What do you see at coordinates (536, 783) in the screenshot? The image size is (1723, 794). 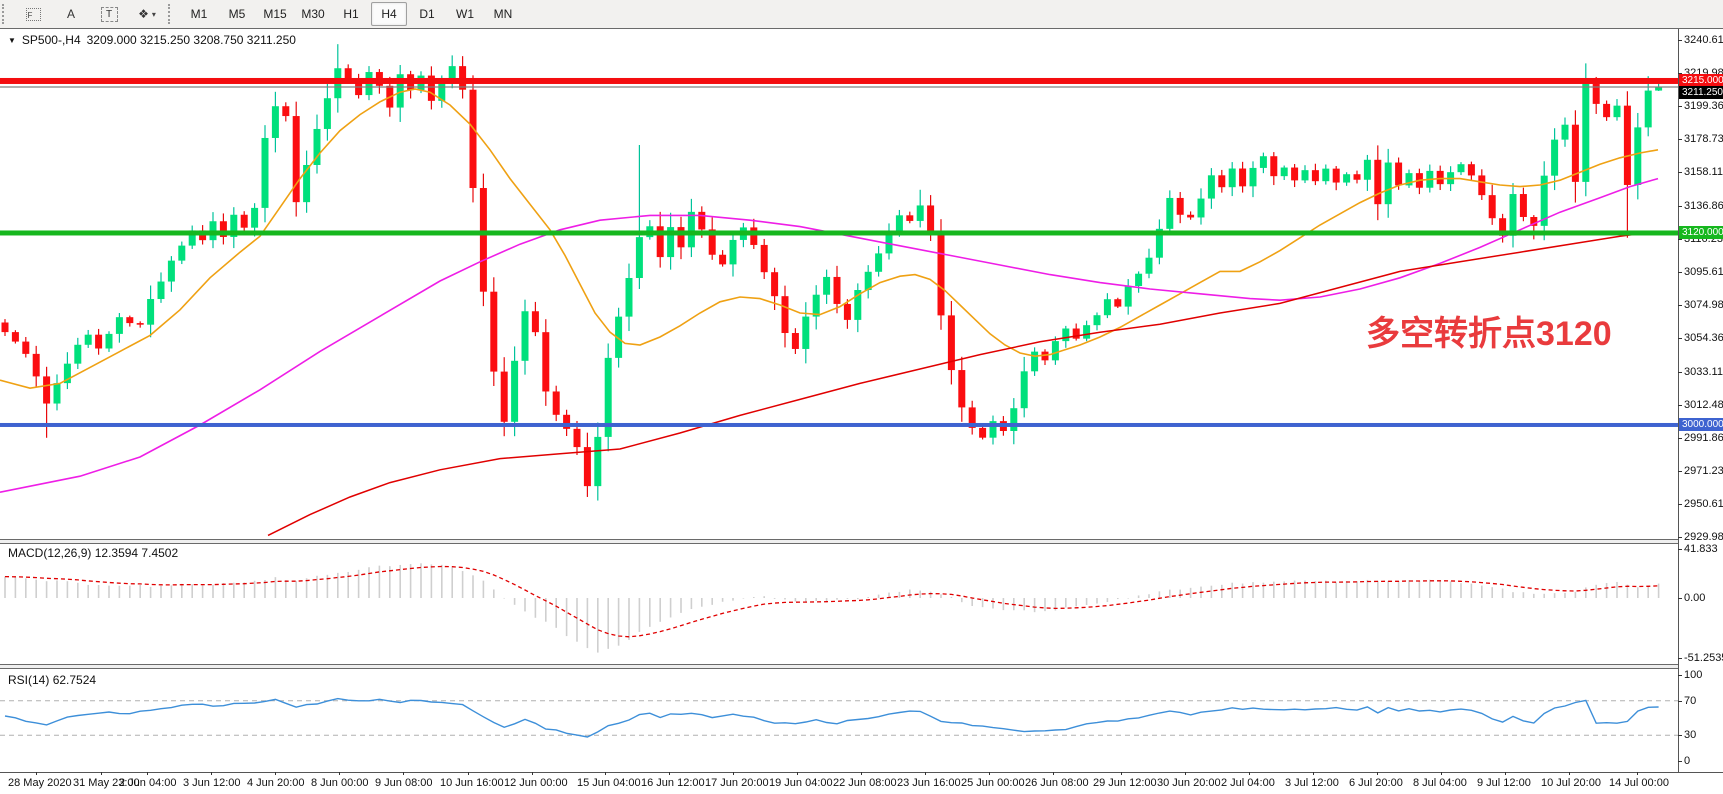 I see `time-axis-label: 12 Jun 00:00` at bounding box center [536, 783].